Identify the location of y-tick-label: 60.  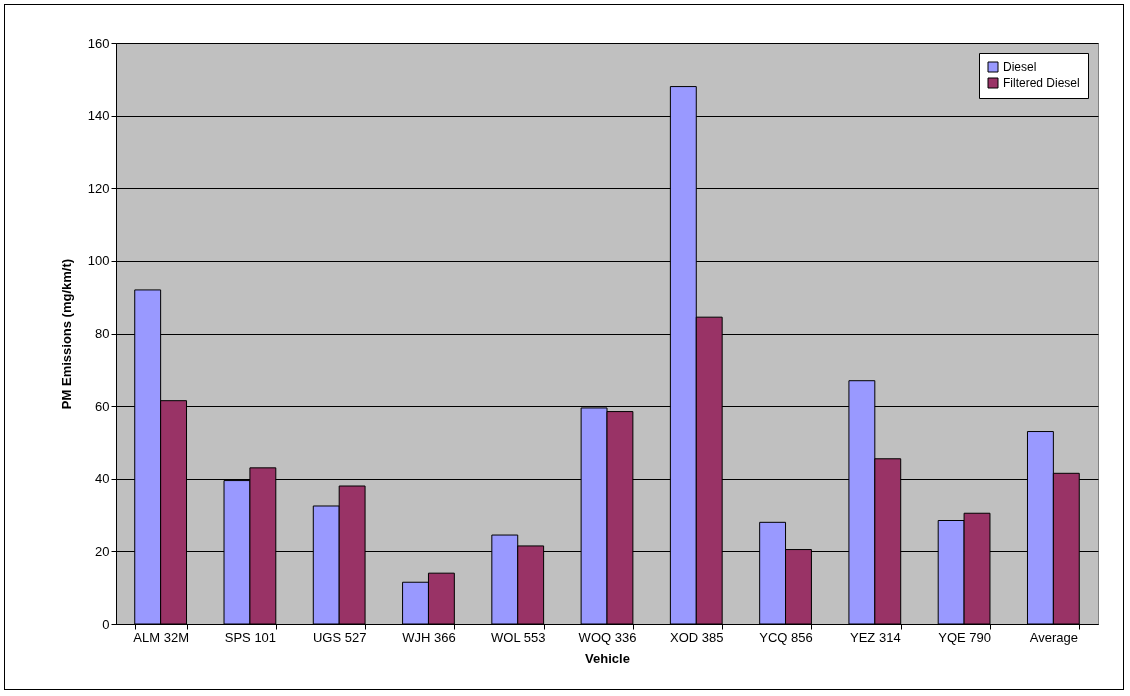
(102, 406).